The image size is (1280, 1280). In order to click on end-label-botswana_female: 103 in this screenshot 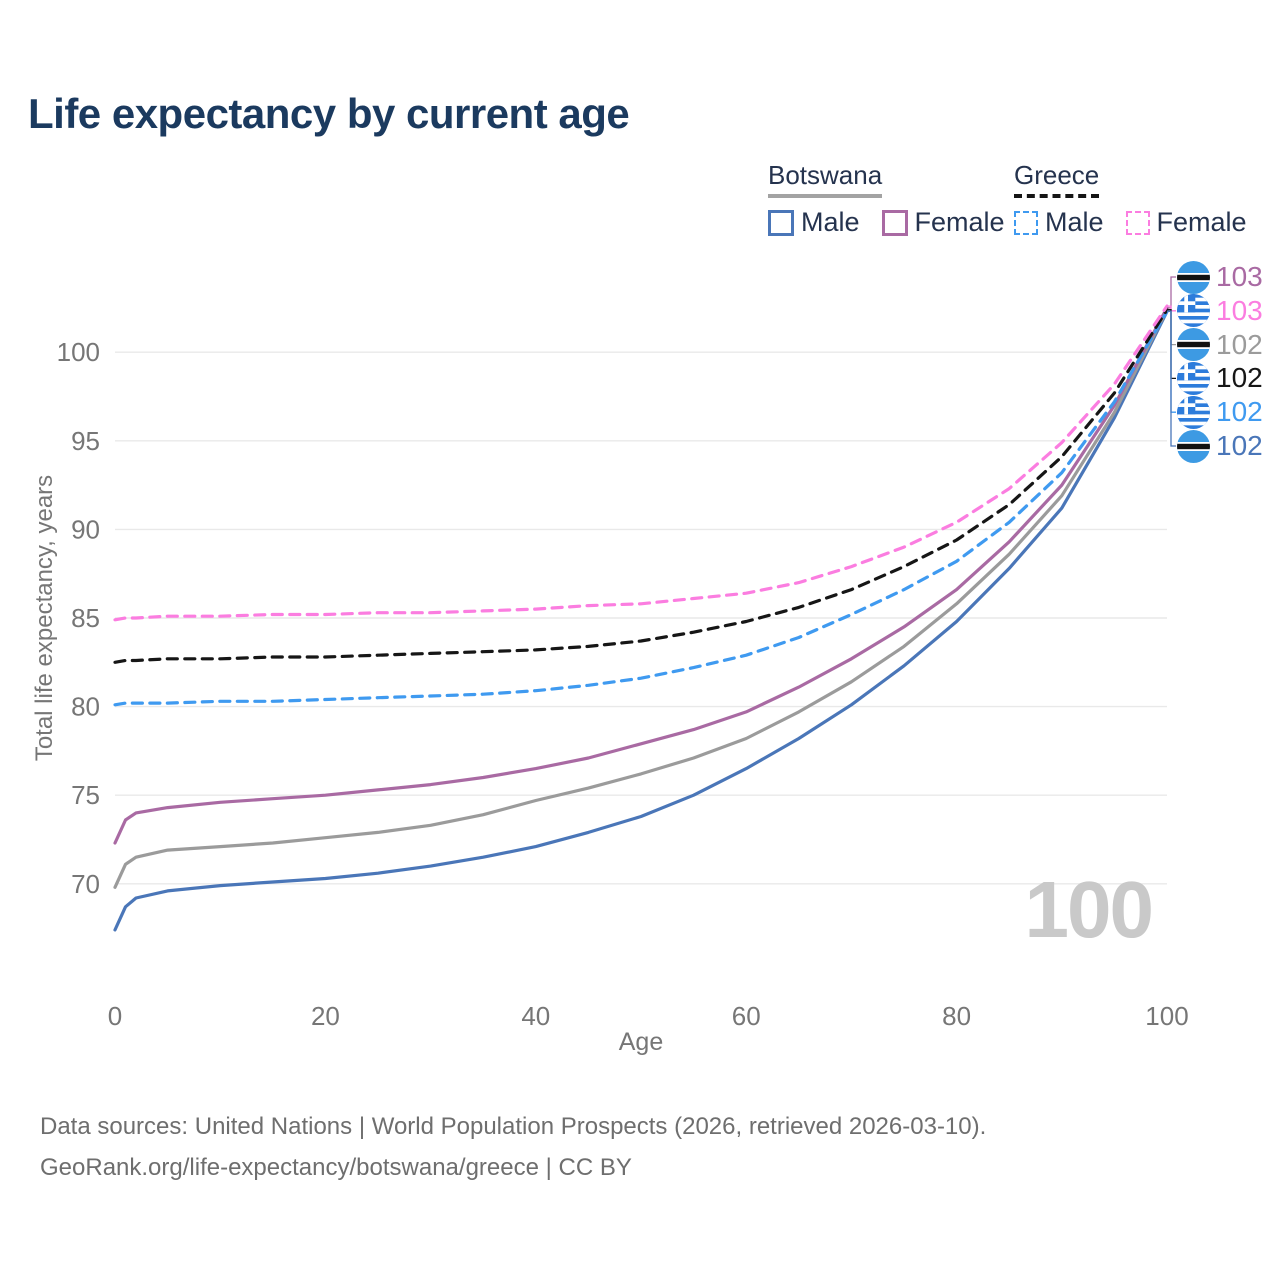, I will do `click(1220, 277)`.